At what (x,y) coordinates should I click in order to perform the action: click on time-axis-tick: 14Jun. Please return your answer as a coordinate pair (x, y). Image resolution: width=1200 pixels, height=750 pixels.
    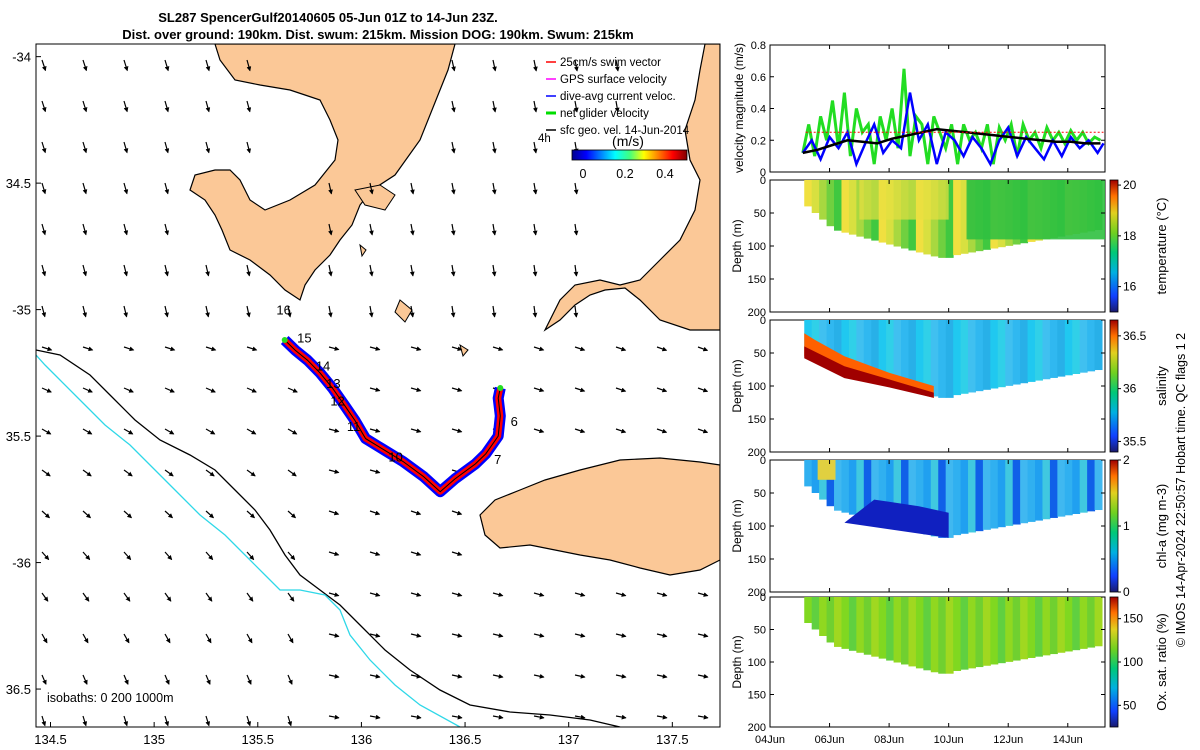
    Looking at the image, I should click on (1068, 740).